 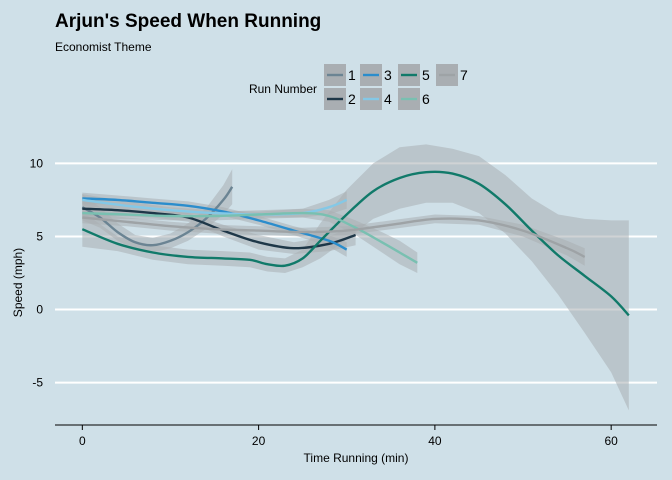 I want to click on legend-label-7: 7, so click(x=464, y=75).